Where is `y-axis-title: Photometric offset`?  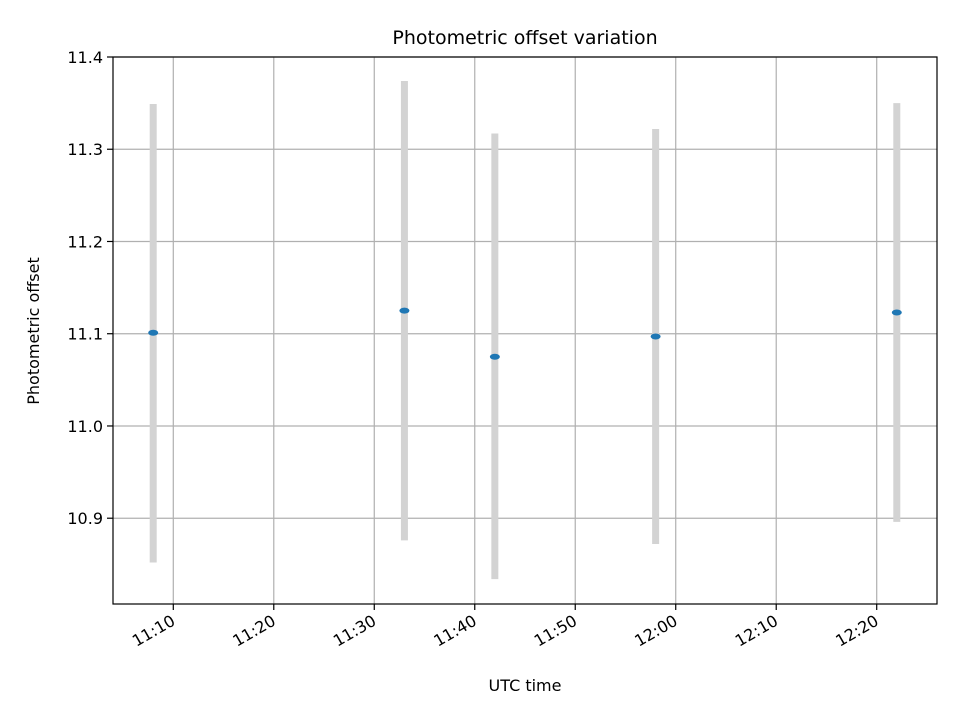
y-axis-title: Photometric offset is located at coordinates (33, 331).